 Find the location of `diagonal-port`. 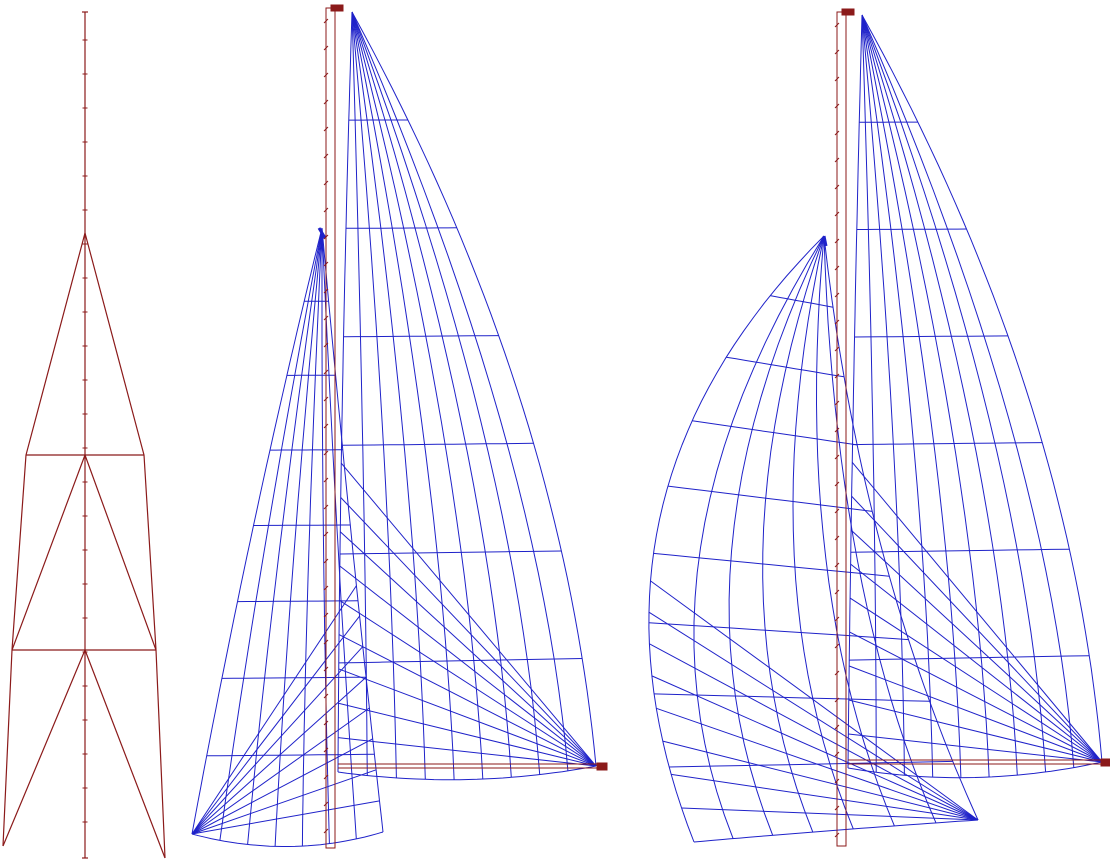

diagonal-port is located at coordinates (48, 552).